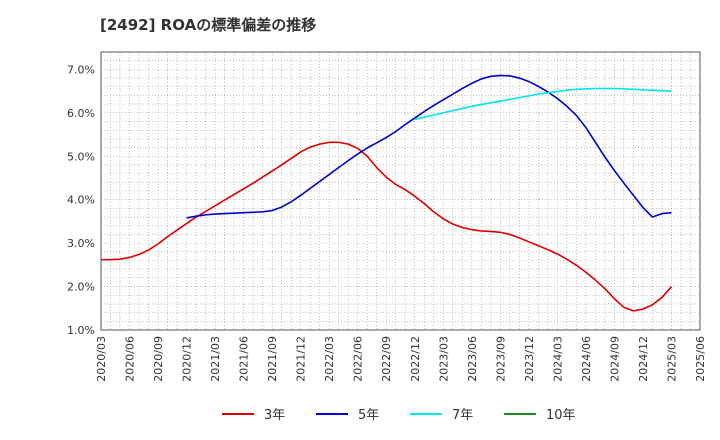 The image size is (720, 440). Describe the element at coordinates (81, 200) in the screenshot. I see `y-tick-label: 4.0%` at that location.